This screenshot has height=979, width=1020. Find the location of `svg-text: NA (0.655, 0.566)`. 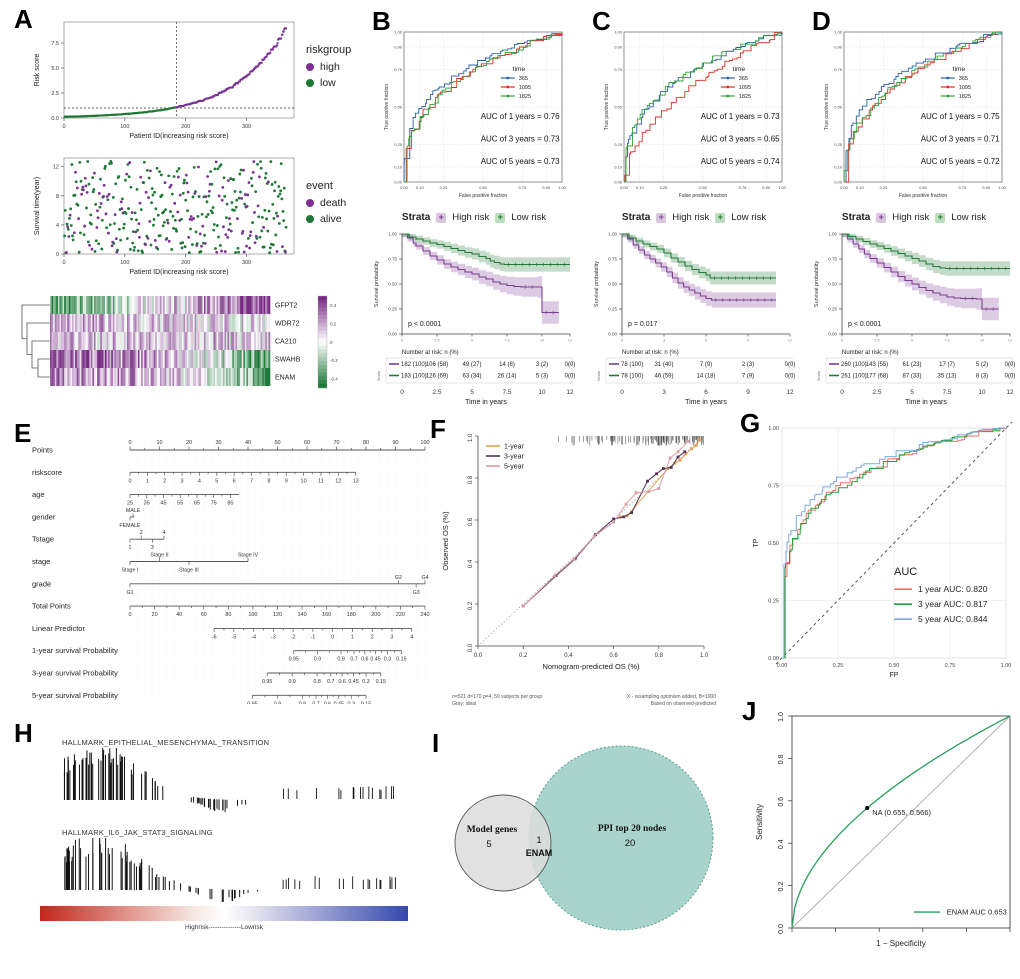

svg-text: NA (0.655, 0.566) is located at coordinates (901, 812).